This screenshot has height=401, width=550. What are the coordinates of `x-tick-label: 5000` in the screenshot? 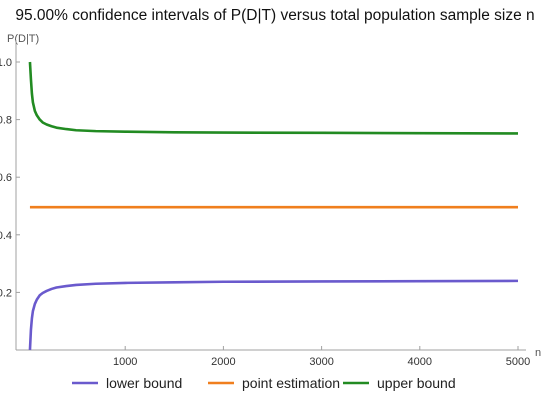 It's located at (518, 362).